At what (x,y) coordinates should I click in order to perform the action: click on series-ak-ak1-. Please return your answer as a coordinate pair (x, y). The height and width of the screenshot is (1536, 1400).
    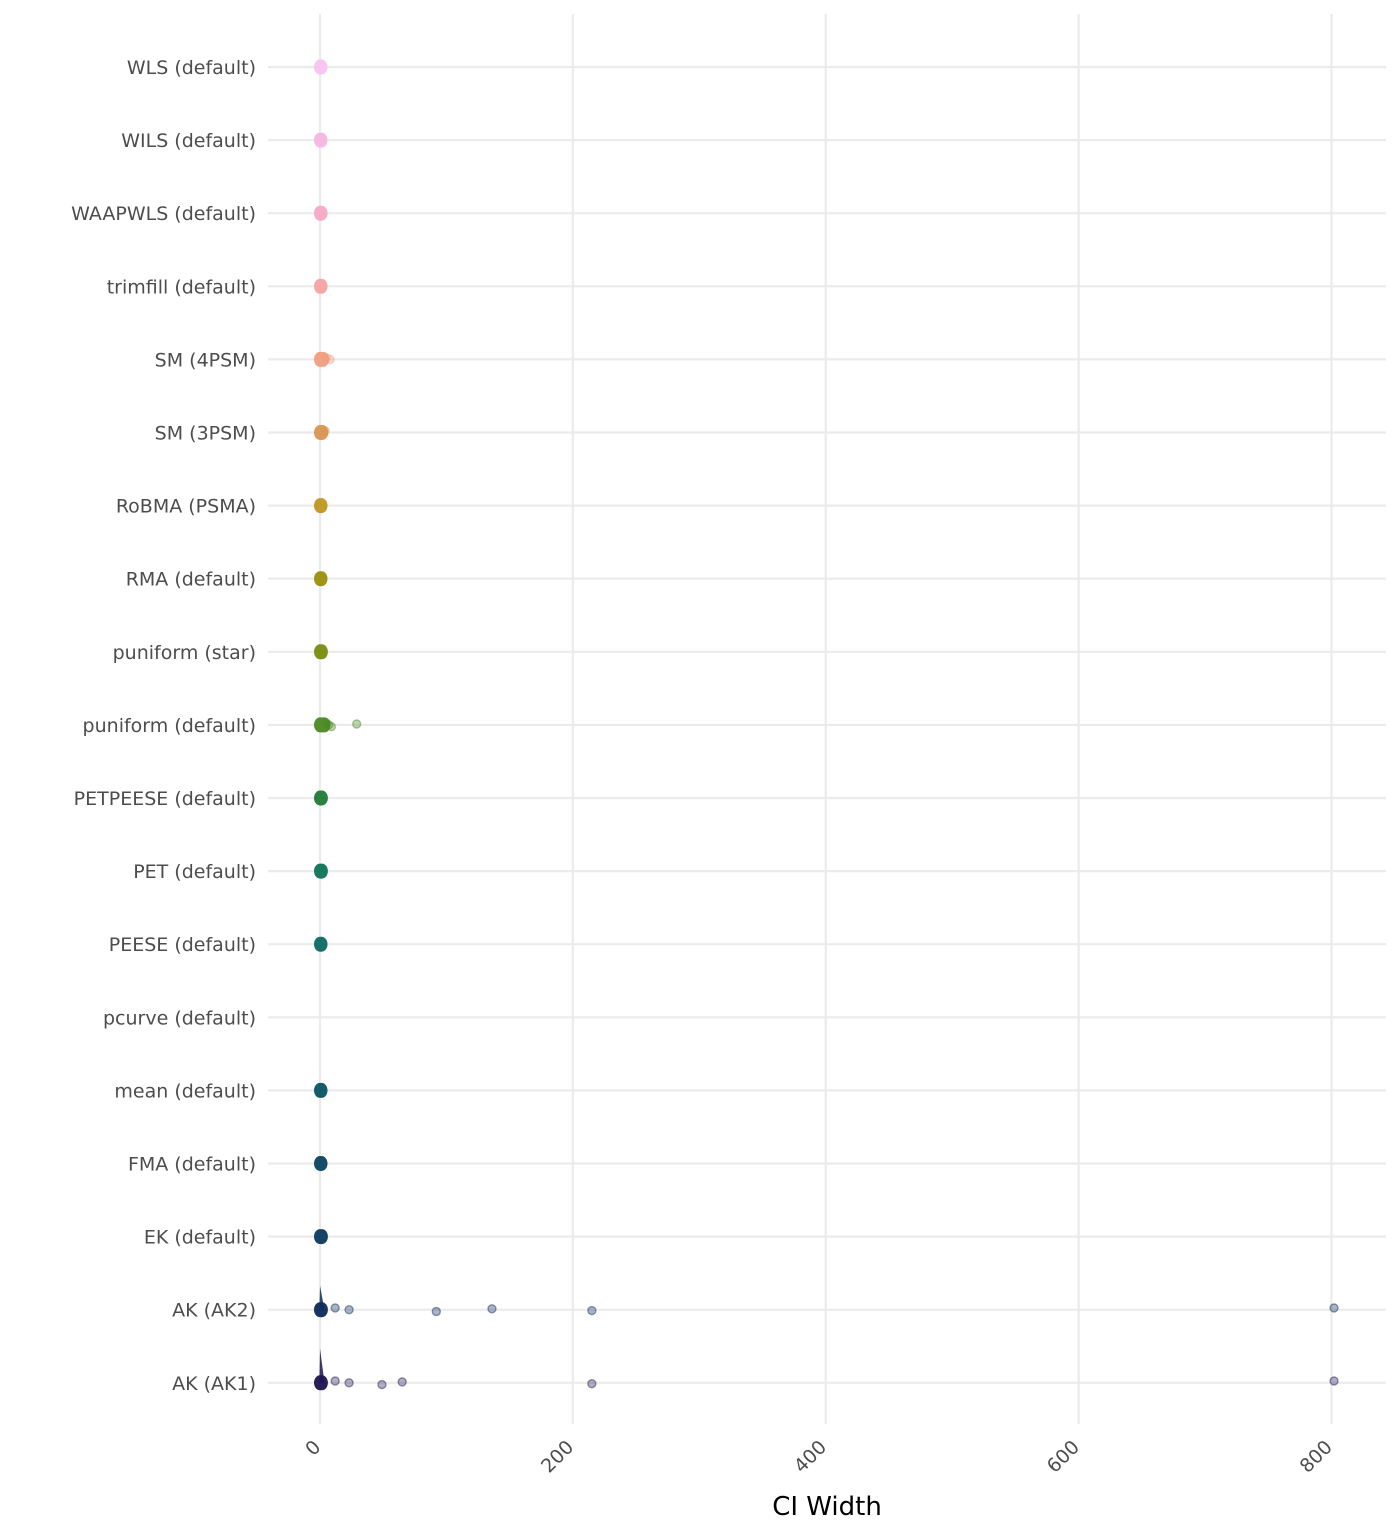
    Looking at the image, I should click on (826, 1369).